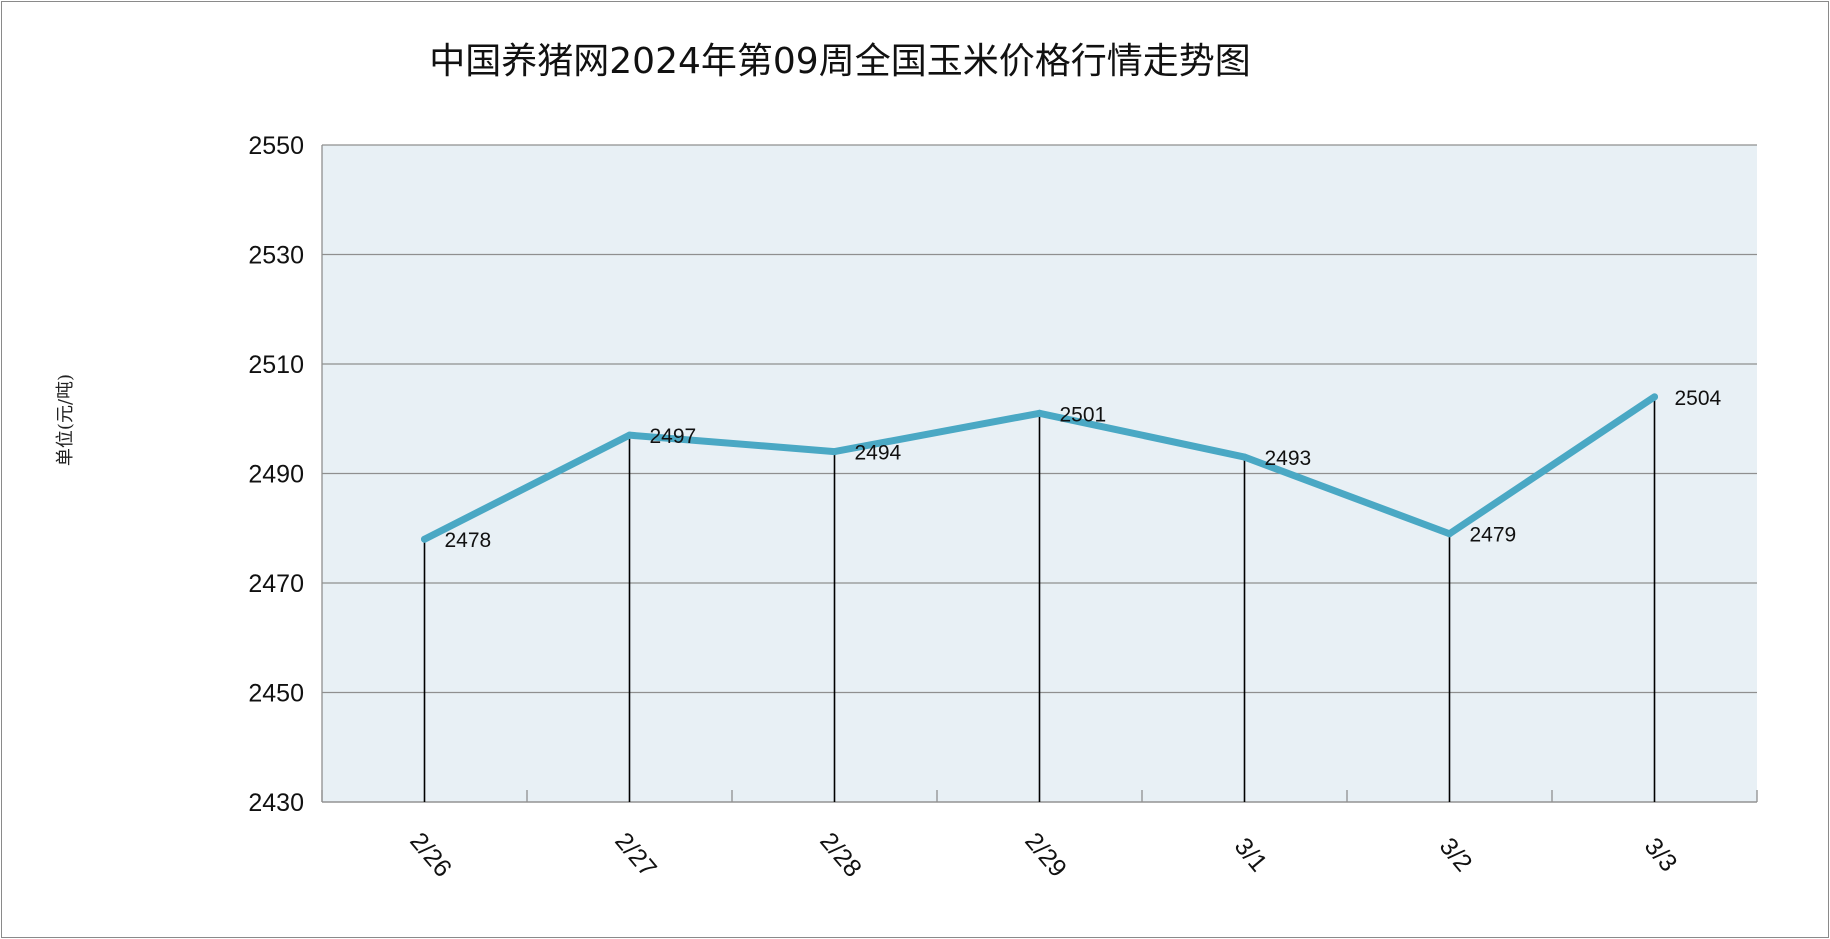 The image size is (1830, 939). Describe the element at coordinates (1661, 855) in the screenshot. I see `x-tick-label: 3/3` at that location.